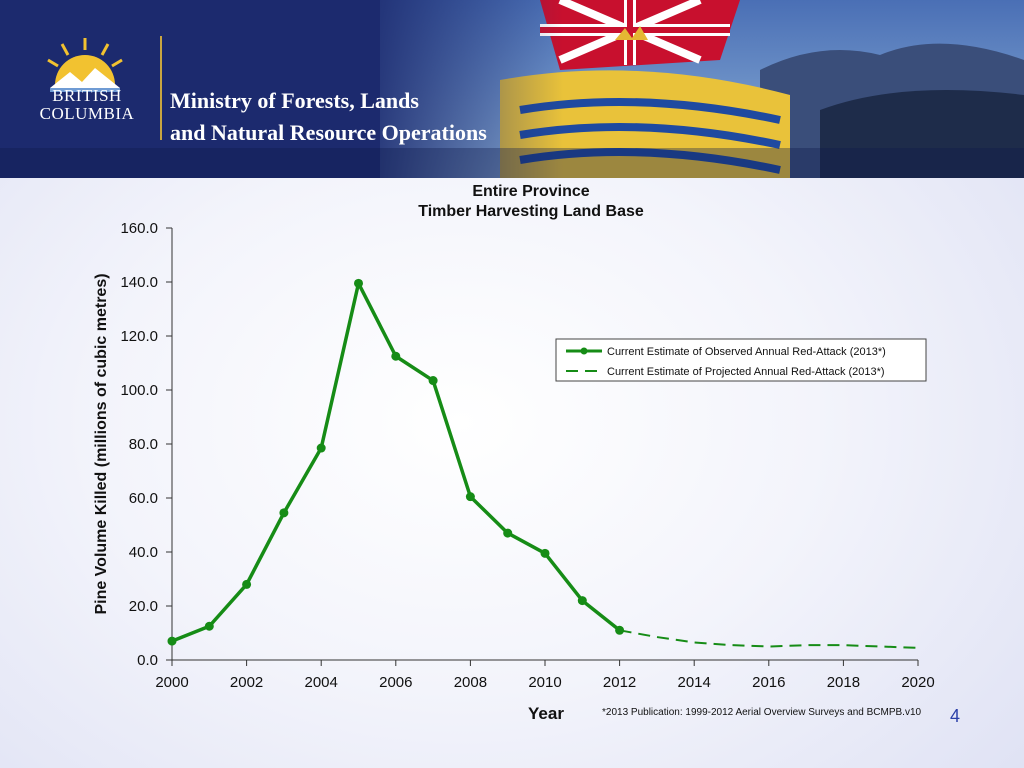 This screenshot has width=1024, height=768. What do you see at coordinates (328, 132) in the screenshot?
I see `ministry-title-line2: and Natural Resource Operations` at bounding box center [328, 132].